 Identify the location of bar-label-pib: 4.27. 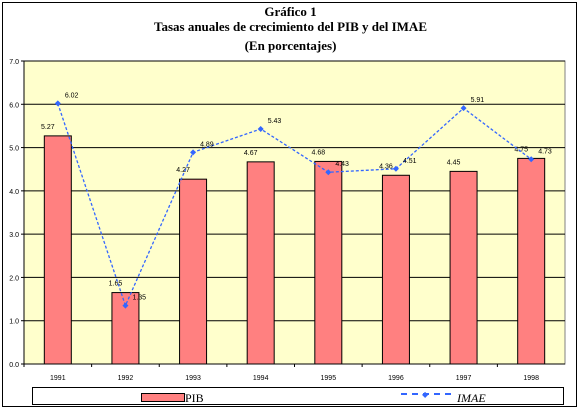
(183, 170).